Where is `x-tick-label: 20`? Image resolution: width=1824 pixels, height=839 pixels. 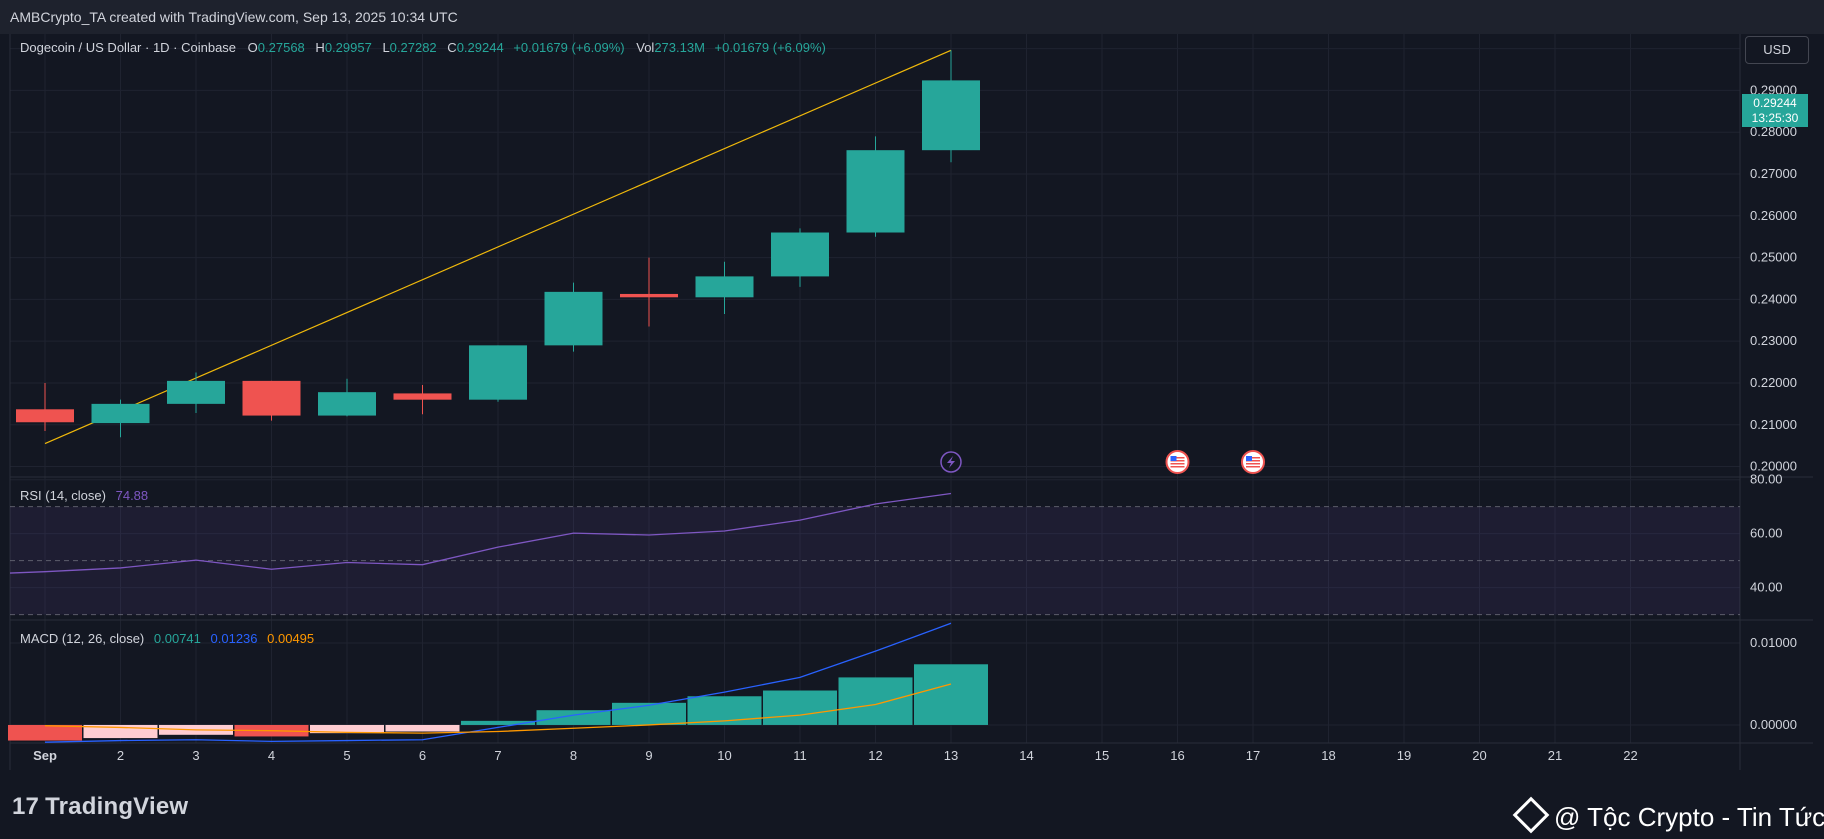
x-tick-label: 20 is located at coordinates (1479, 755).